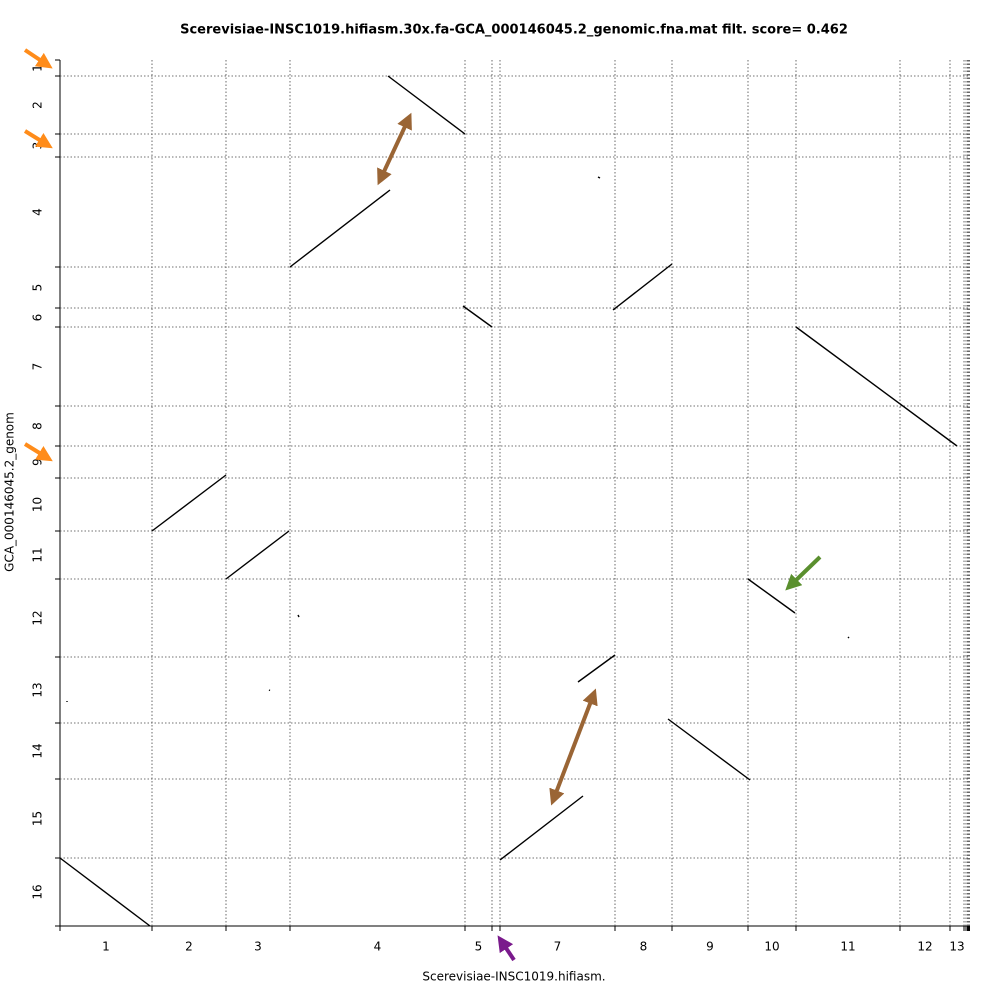 The image size is (1000, 1004). Describe the element at coordinates (38, 462) in the screenshot. I see `y-tick-label: 9` at that location.